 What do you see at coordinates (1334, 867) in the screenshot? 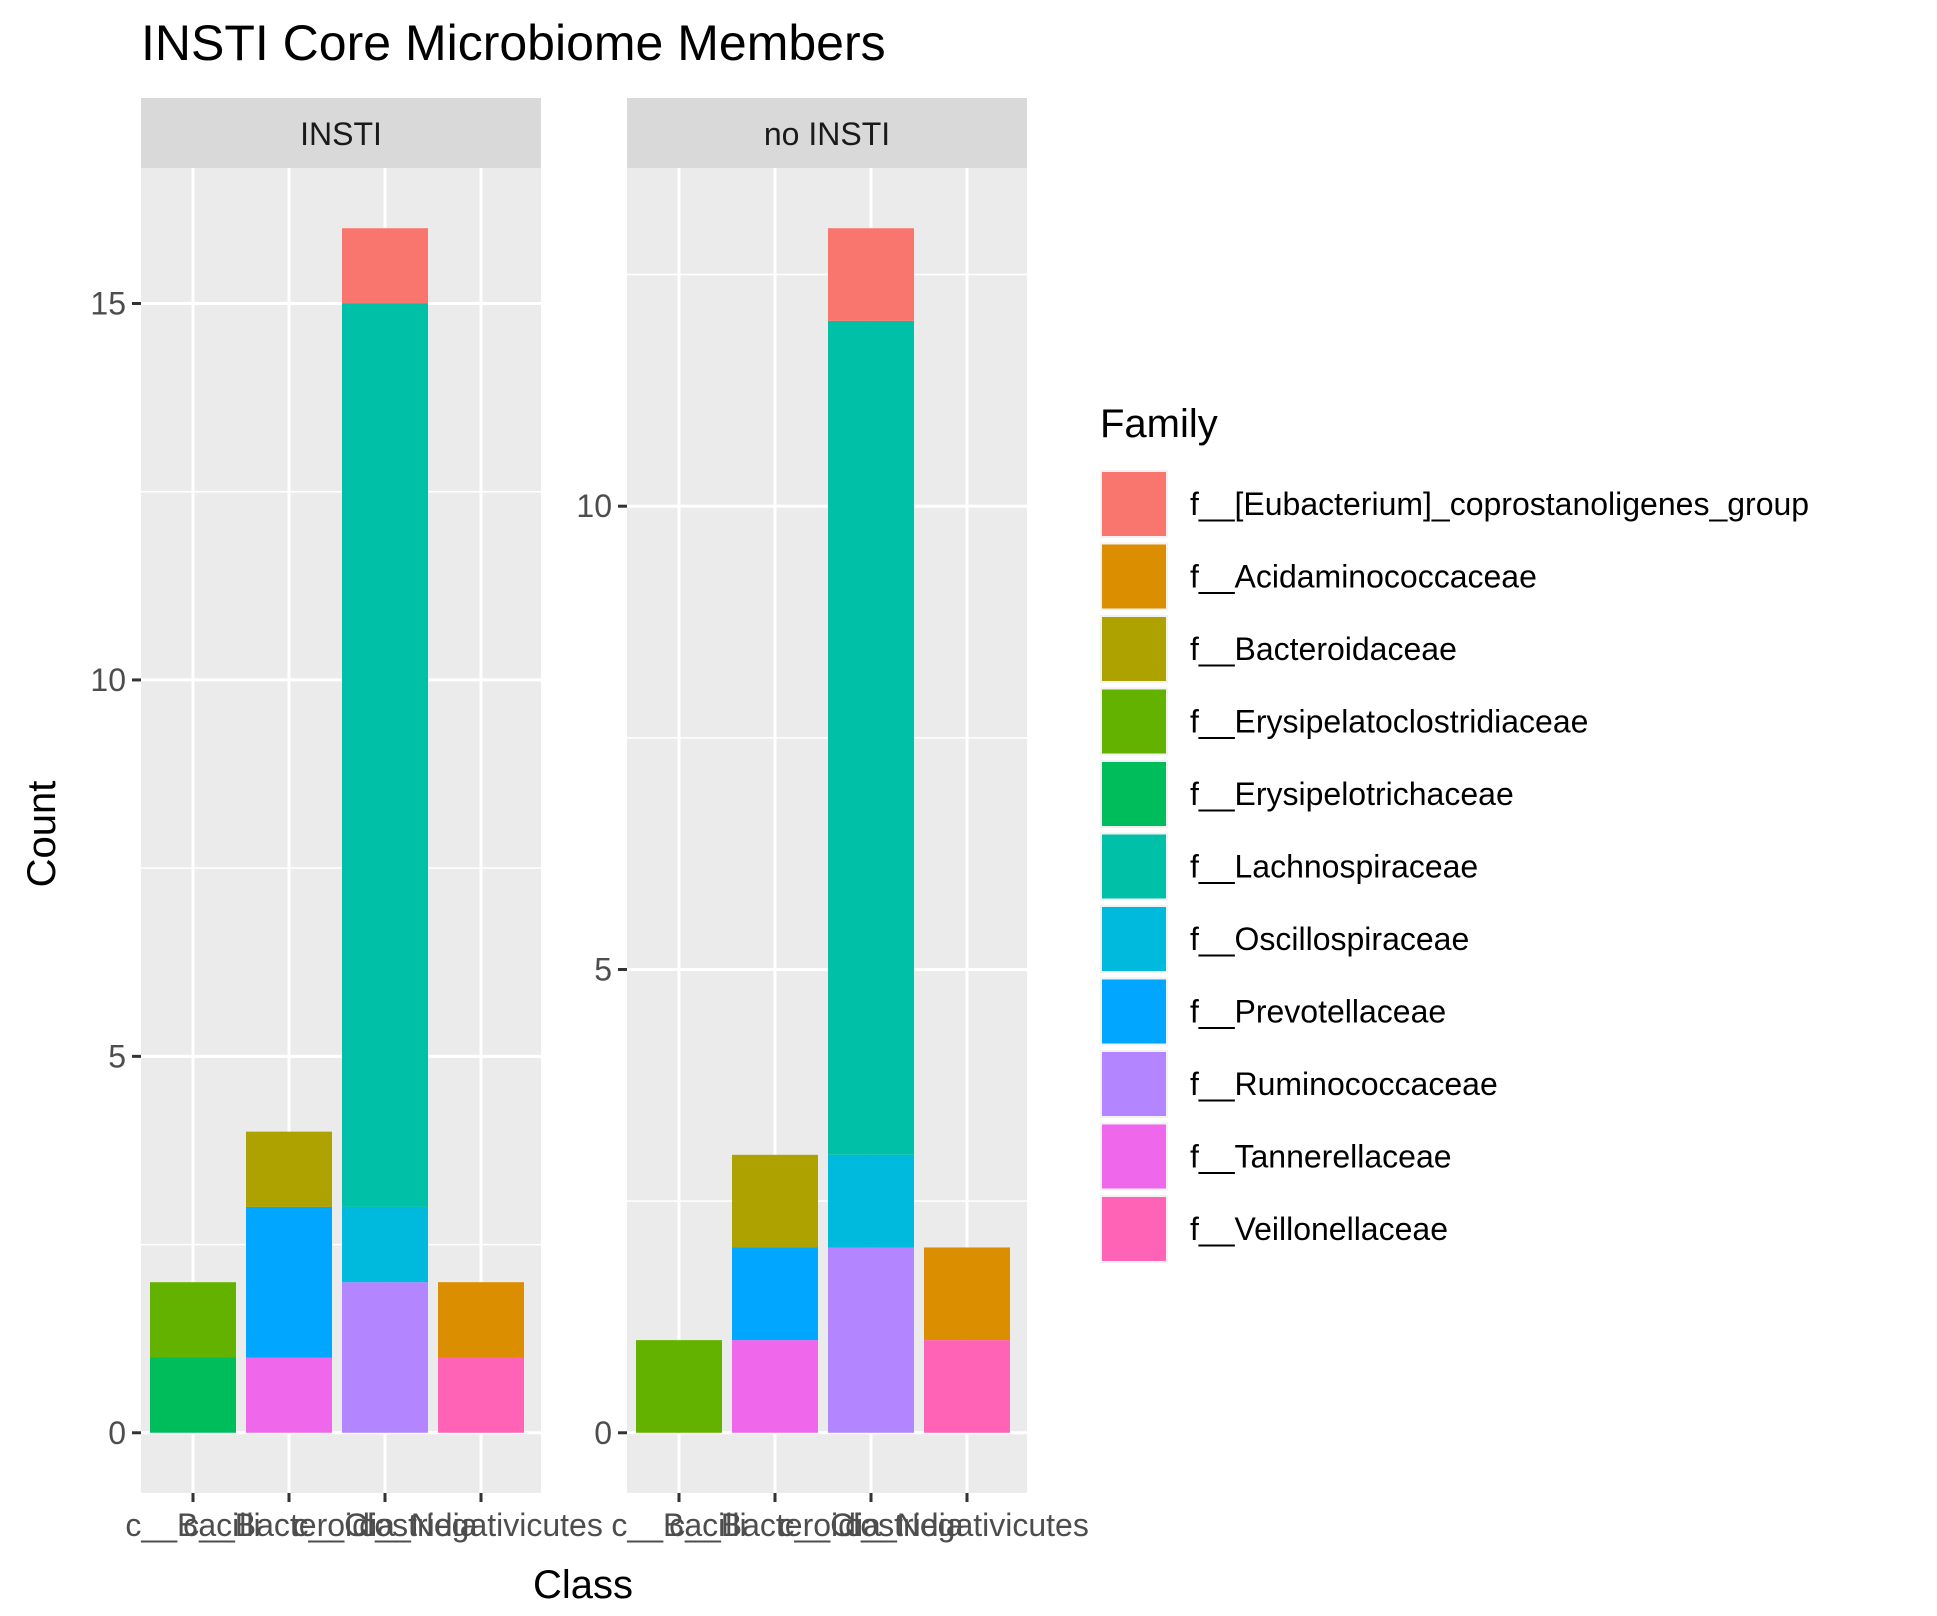
I see `legend-label: f__Lachnospiraceae` at bounding box center [1334, 867].